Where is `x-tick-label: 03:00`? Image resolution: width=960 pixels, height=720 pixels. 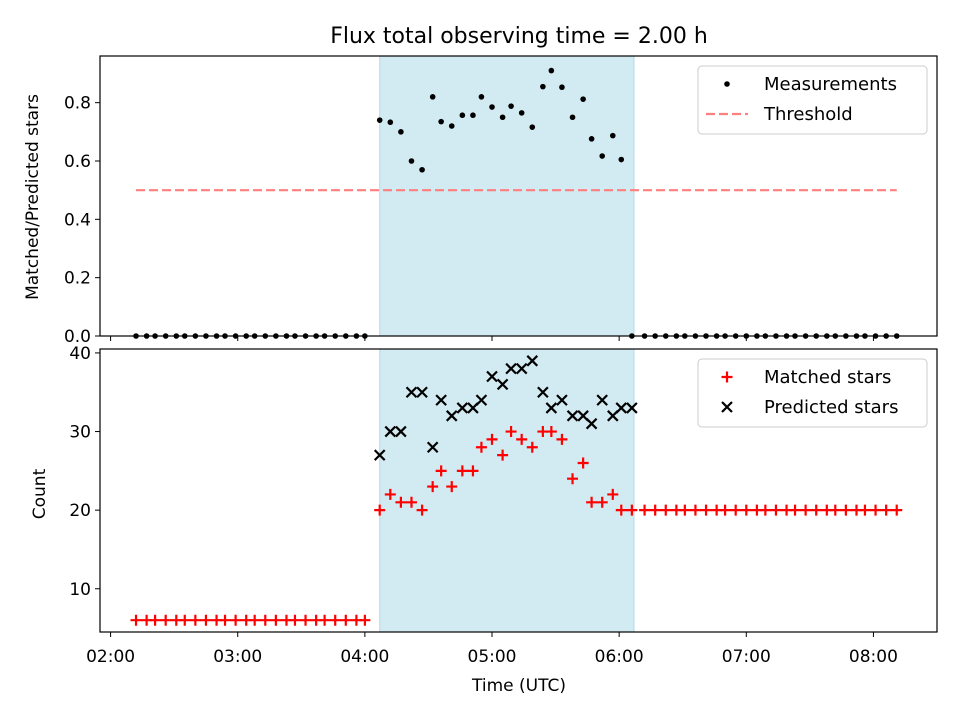 x-tick-label: 03:00 is located at coordinates (237, 657).